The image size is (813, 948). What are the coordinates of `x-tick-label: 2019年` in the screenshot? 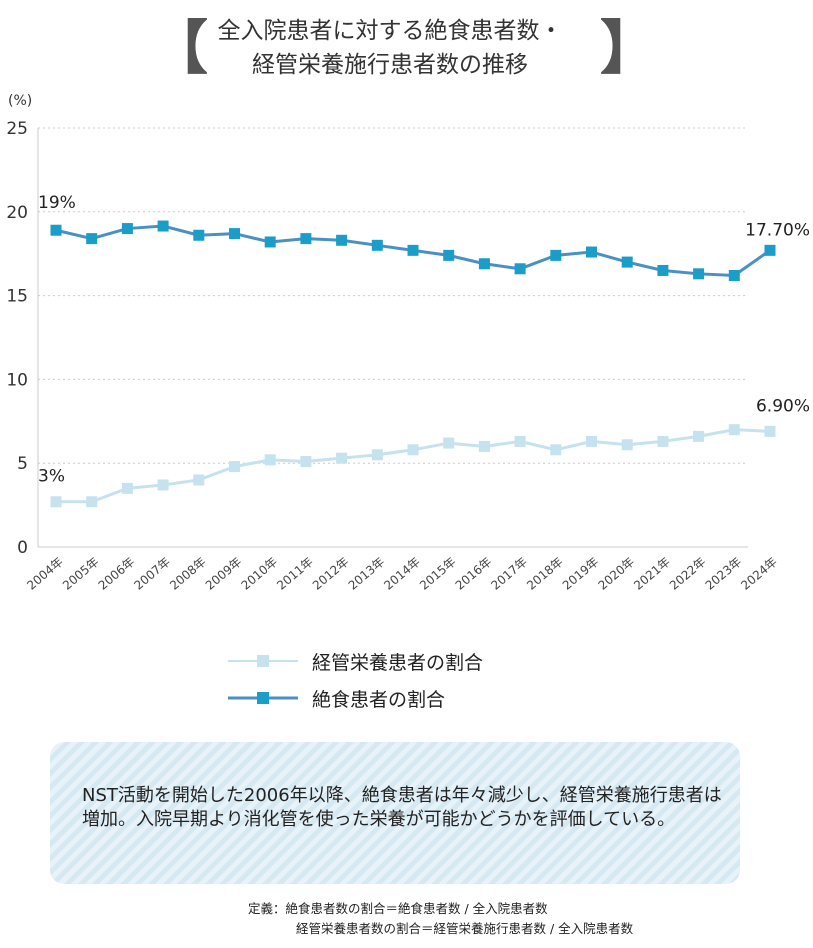 It's located at (581, 574).